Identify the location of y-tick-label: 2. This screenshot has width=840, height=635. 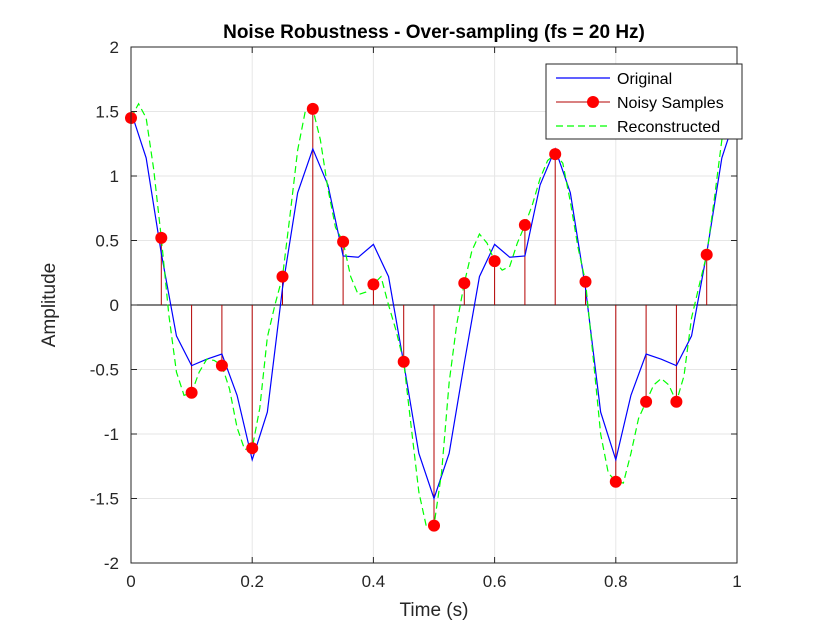
(114, 47).